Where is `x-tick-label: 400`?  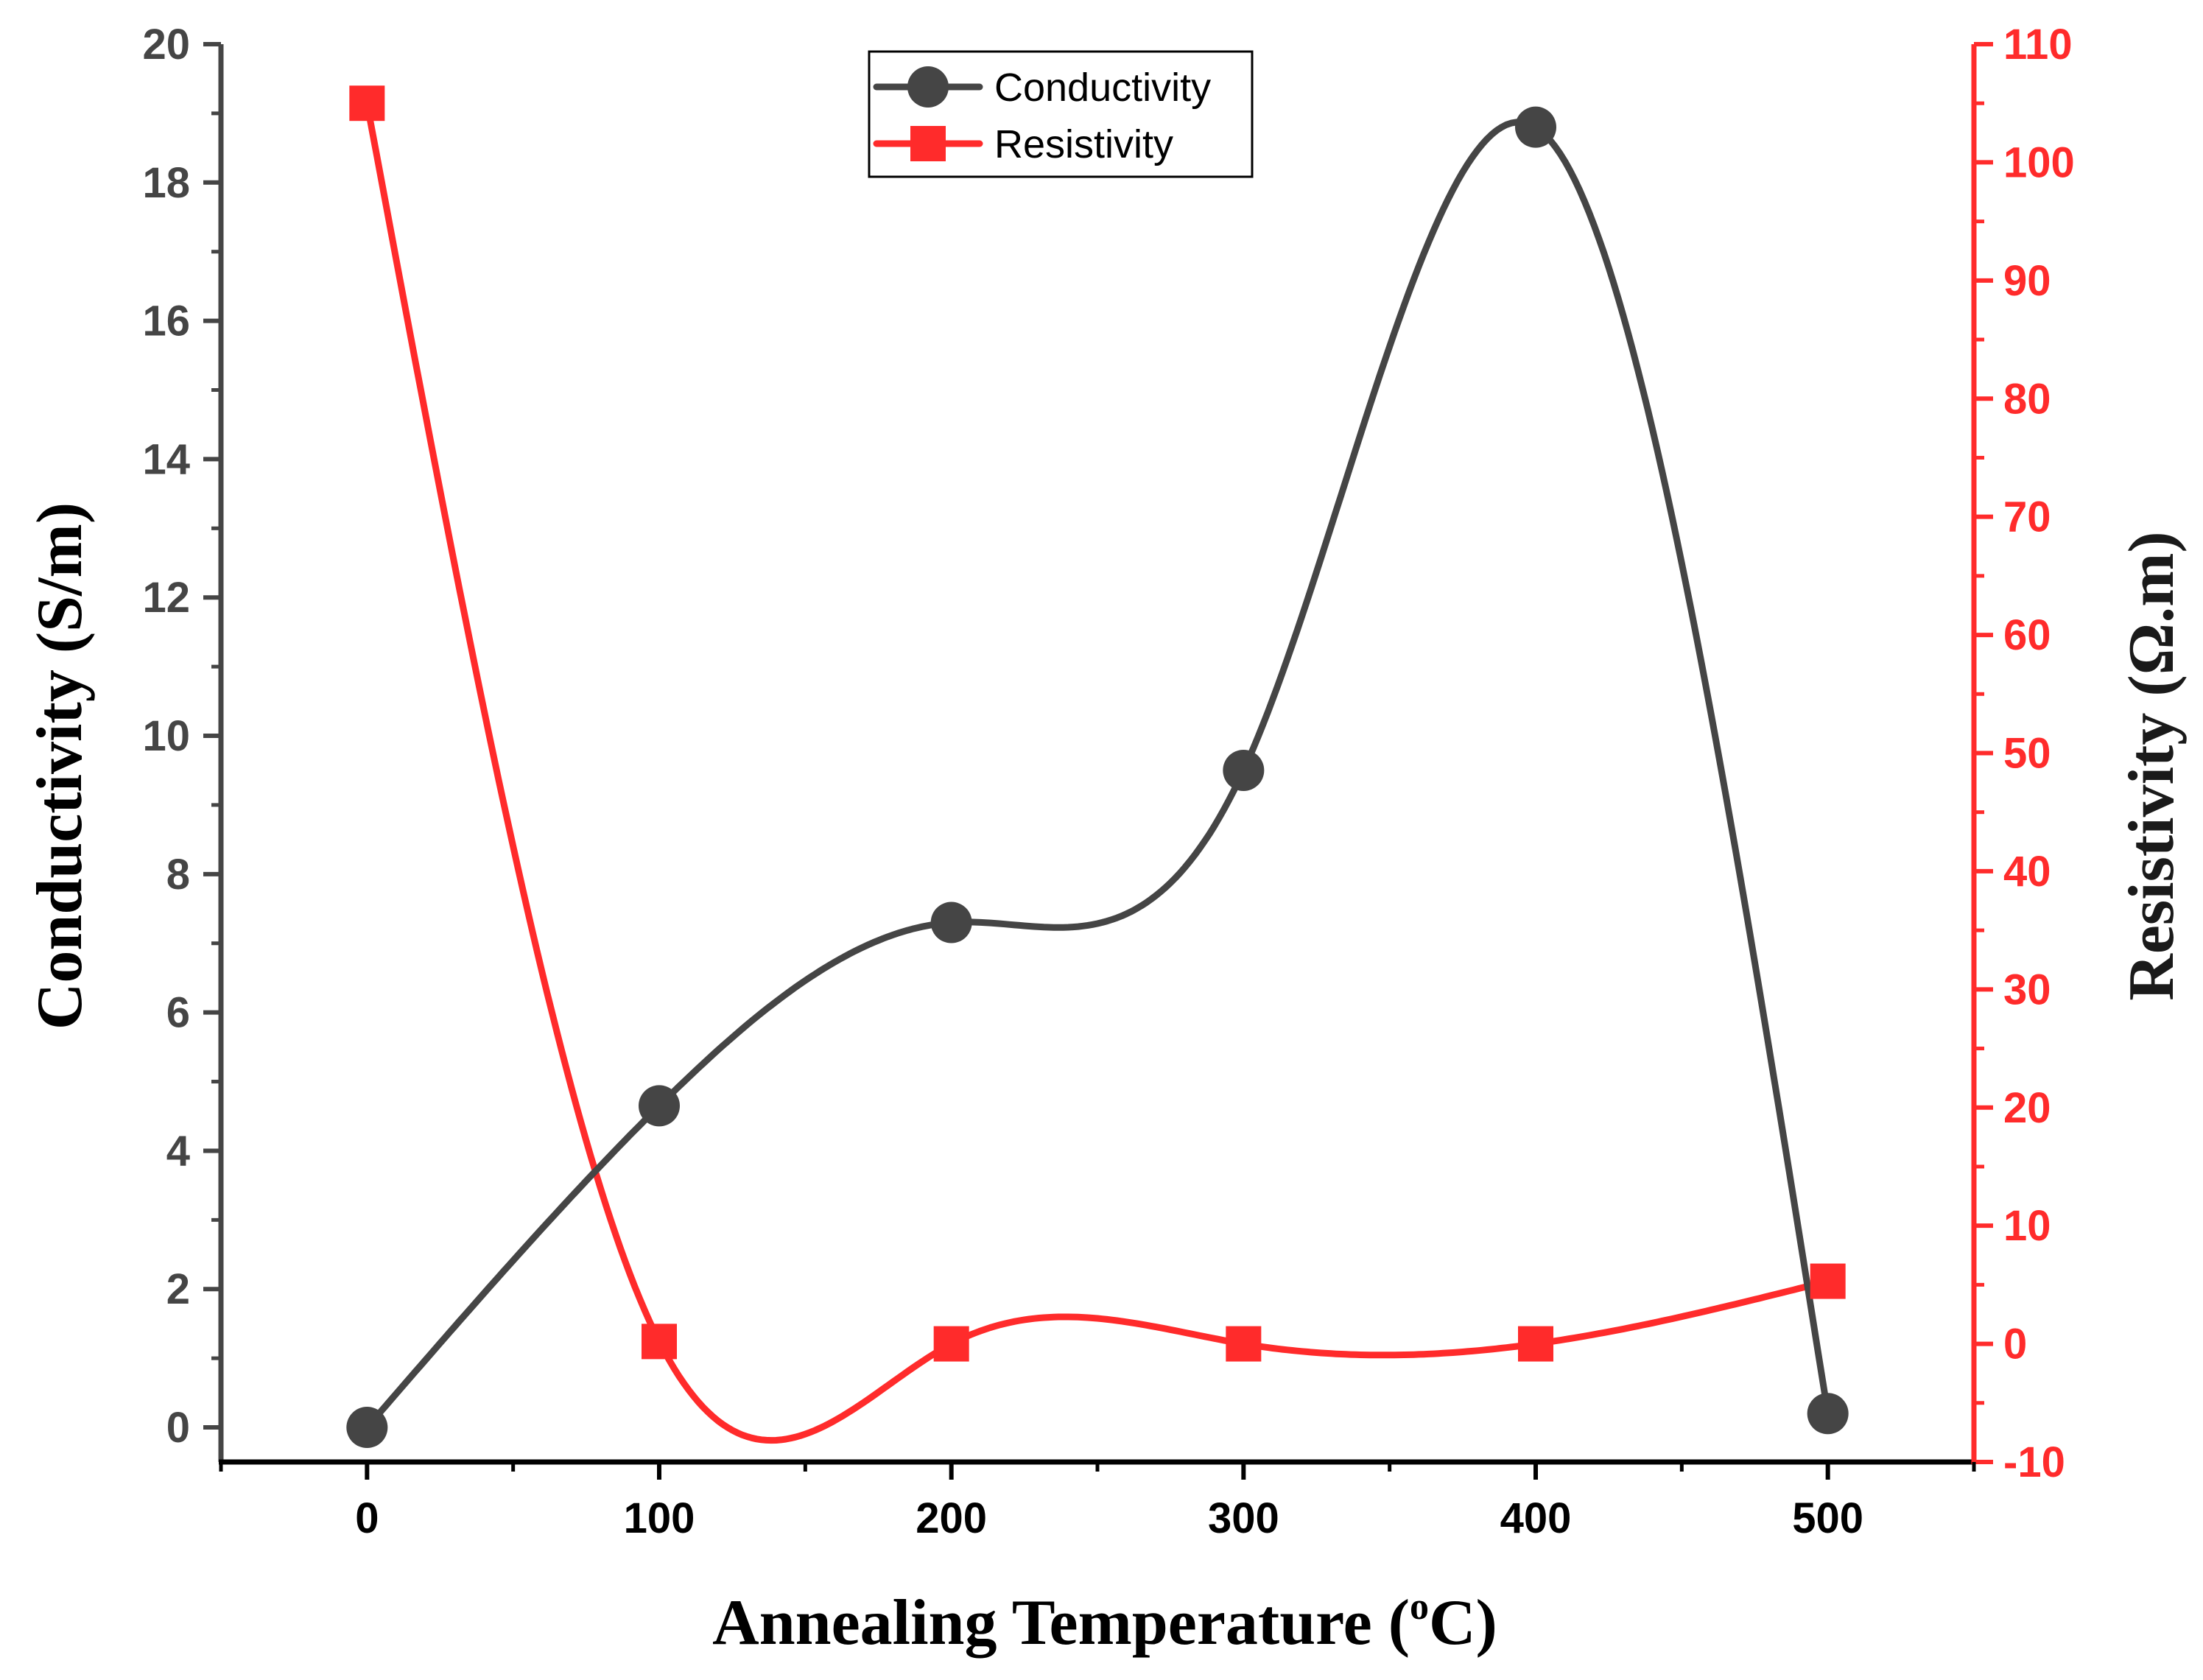
x-tick-label: 400 is located at coordinates (1536, 1518).